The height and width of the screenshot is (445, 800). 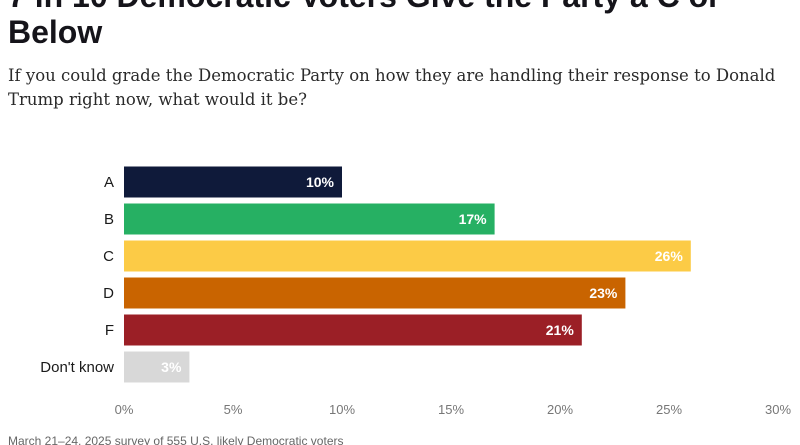 What do you see at coordinates (124, 409) in the screenshot?
I see `x-tick-label-0: 0%` at bounding box center [124, 409].